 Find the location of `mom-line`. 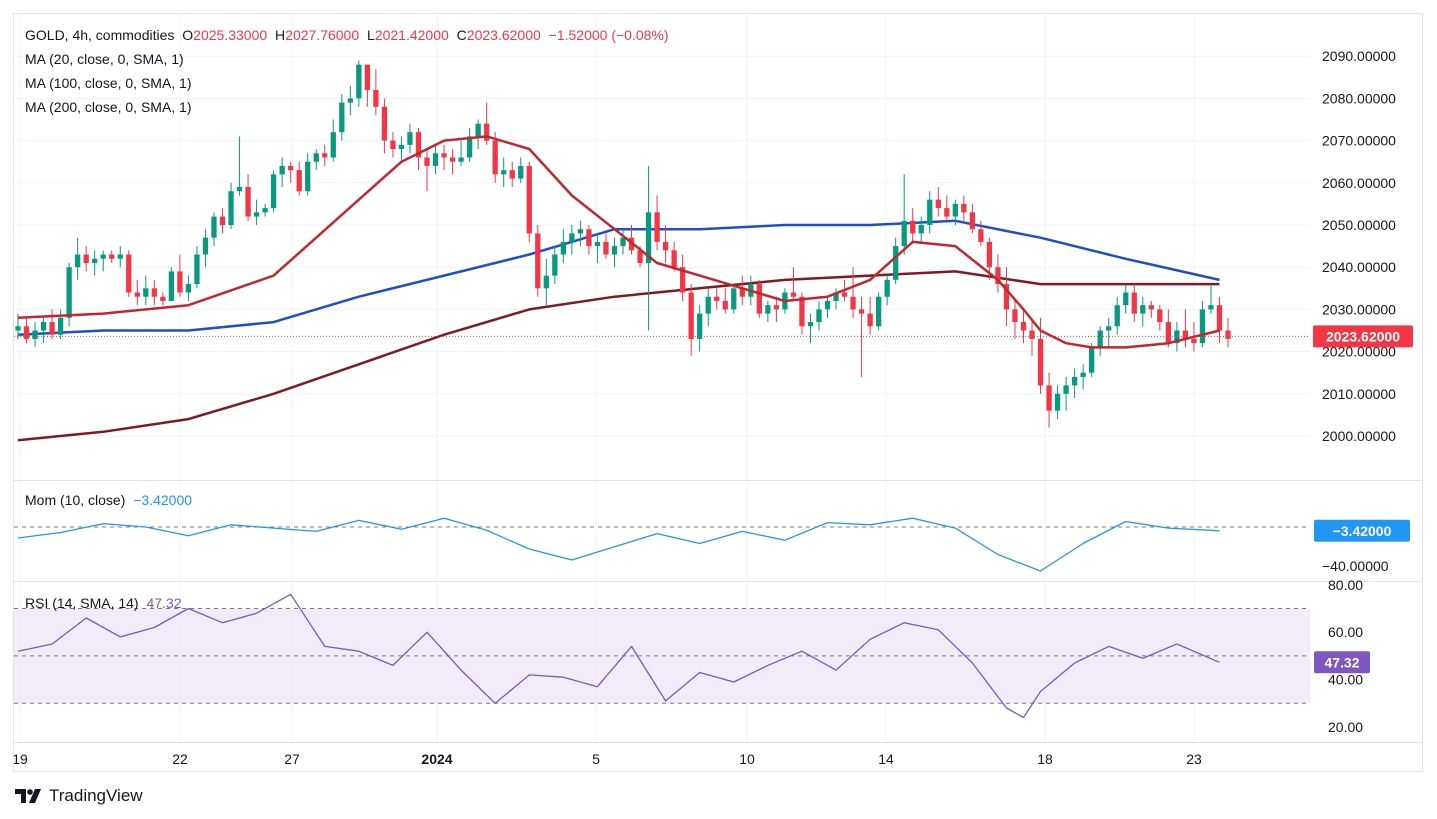

mom-line is located at coordinates (618, 544).